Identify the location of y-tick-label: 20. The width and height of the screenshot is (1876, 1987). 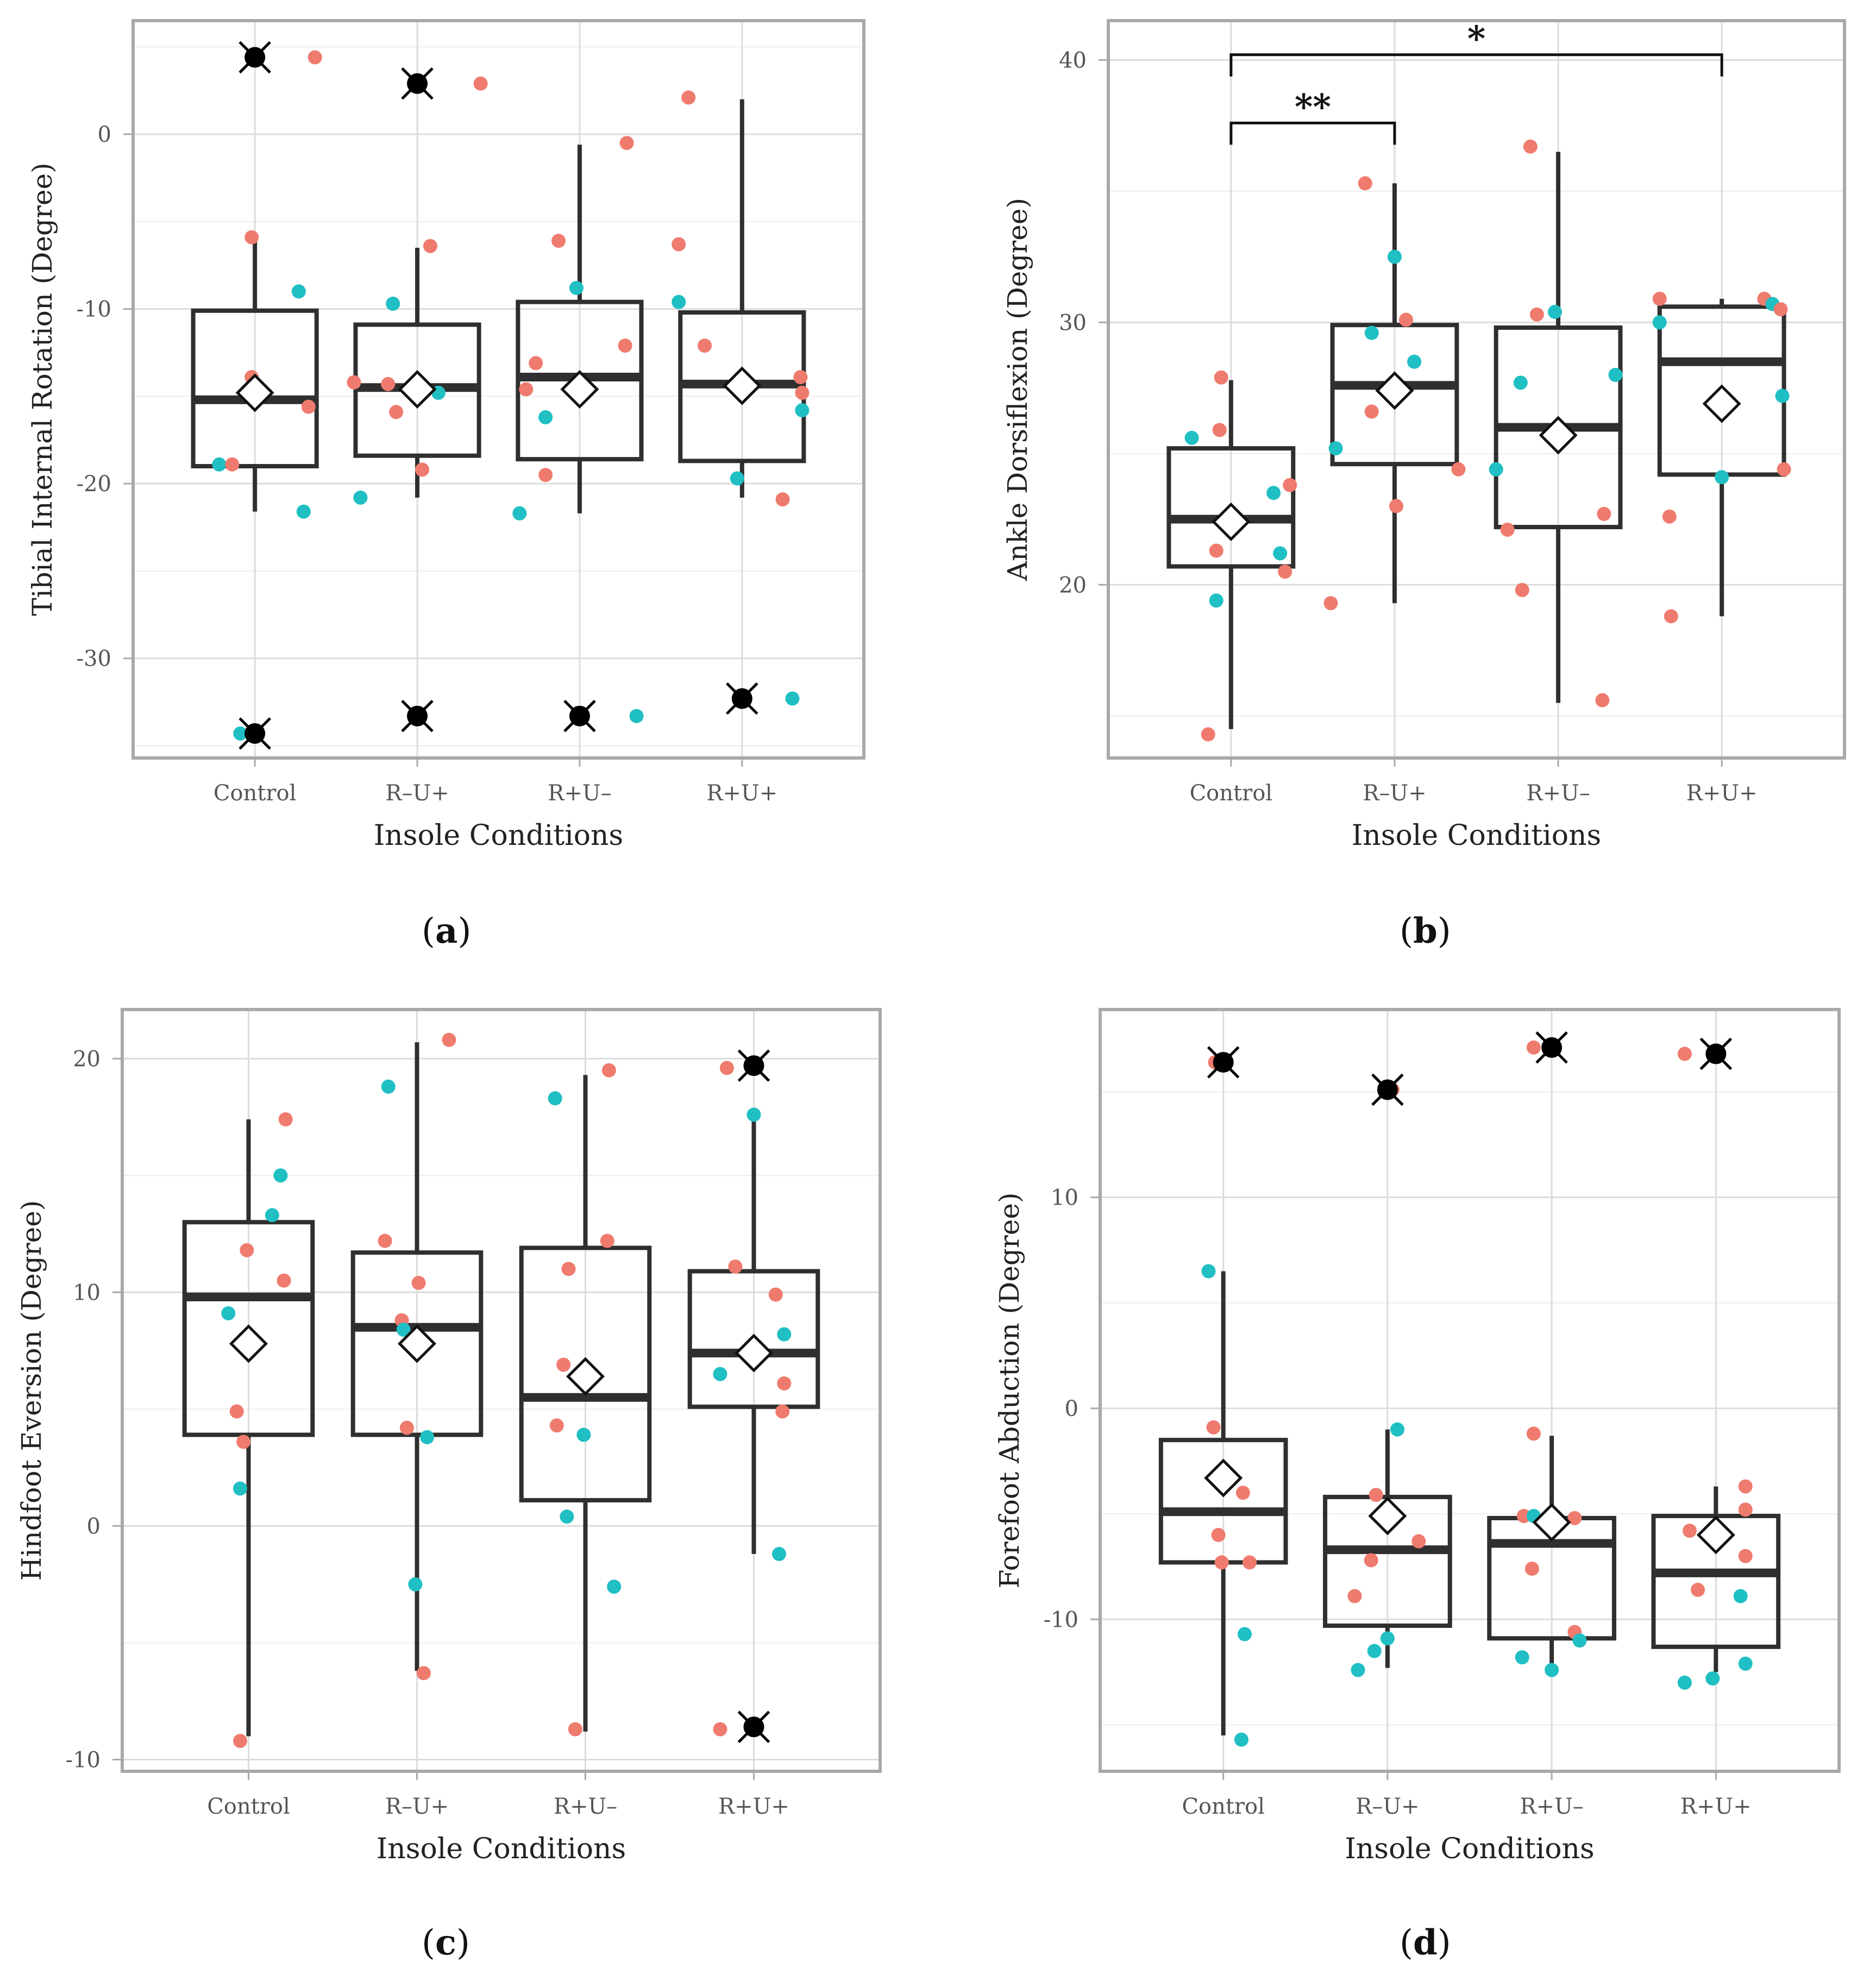
(1073, 585).